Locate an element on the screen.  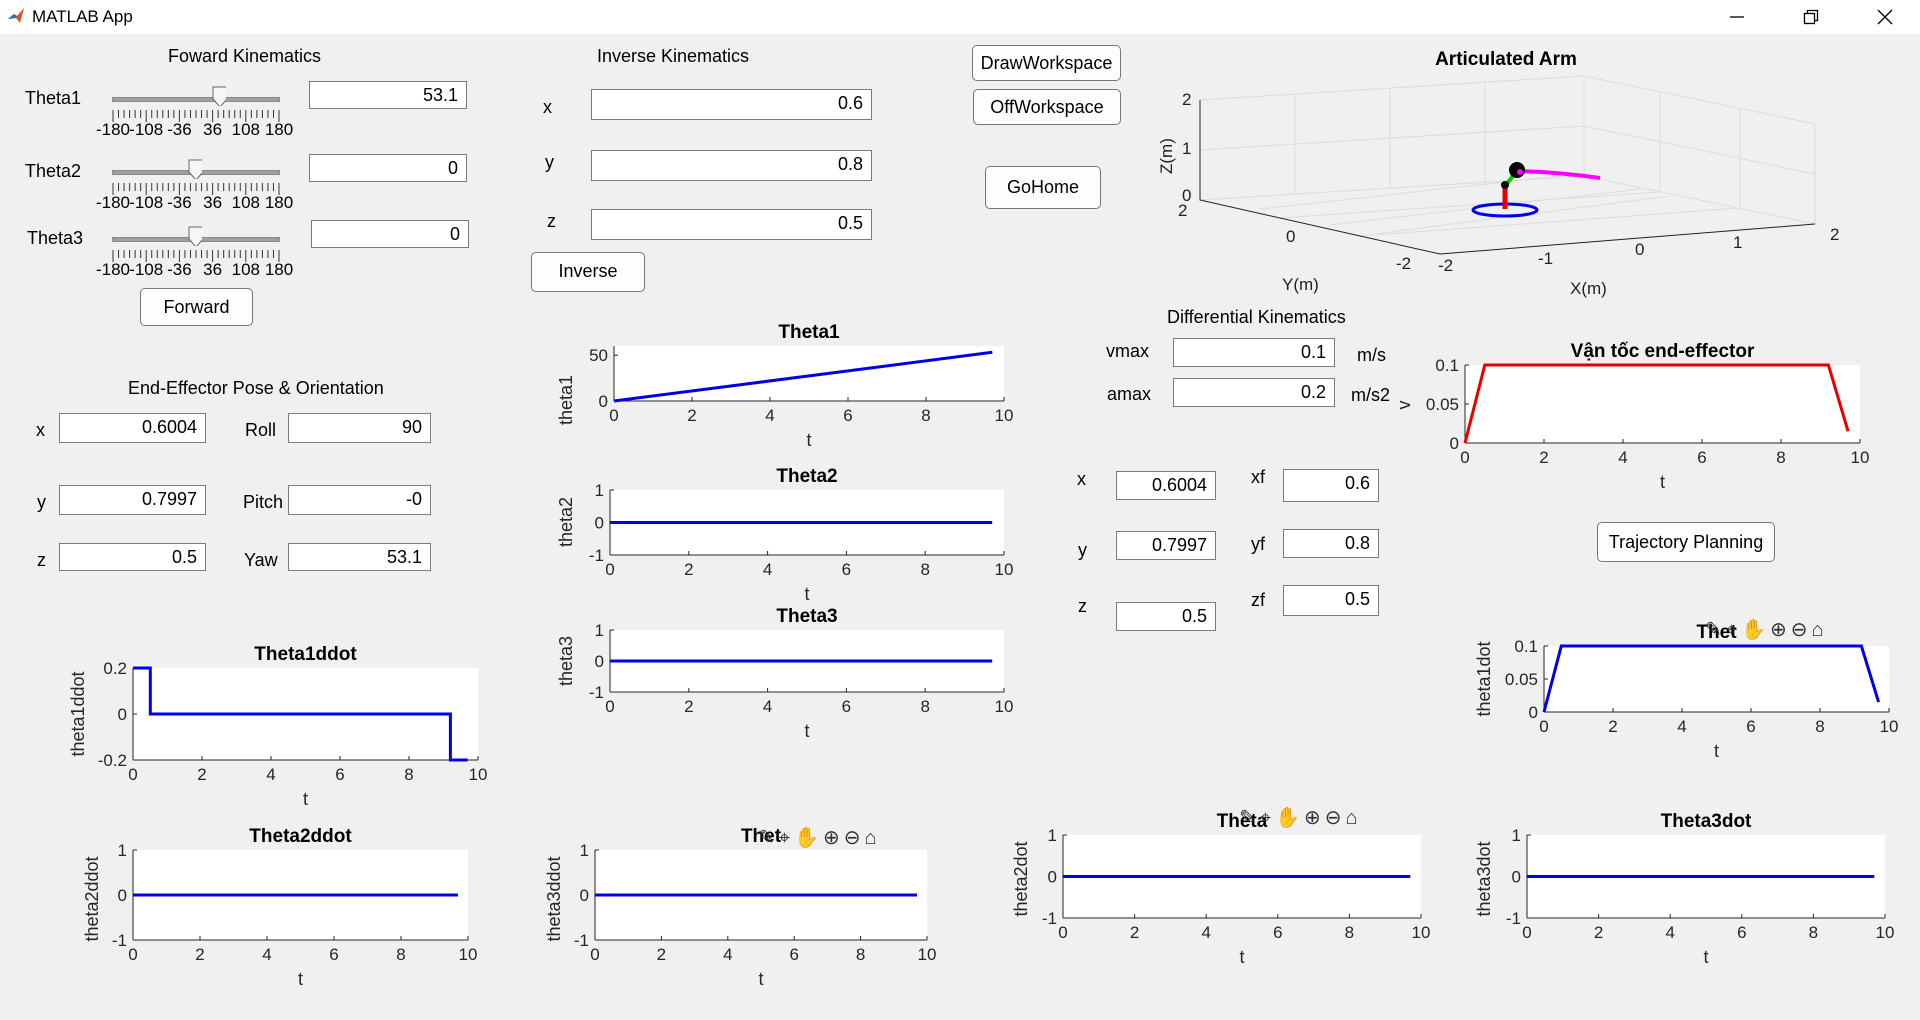
axes-toolbar-theta2dot: ✎ ⌖ ✋ ⊕ ⊖ ⌂ is located at coordinates (1300, 818).